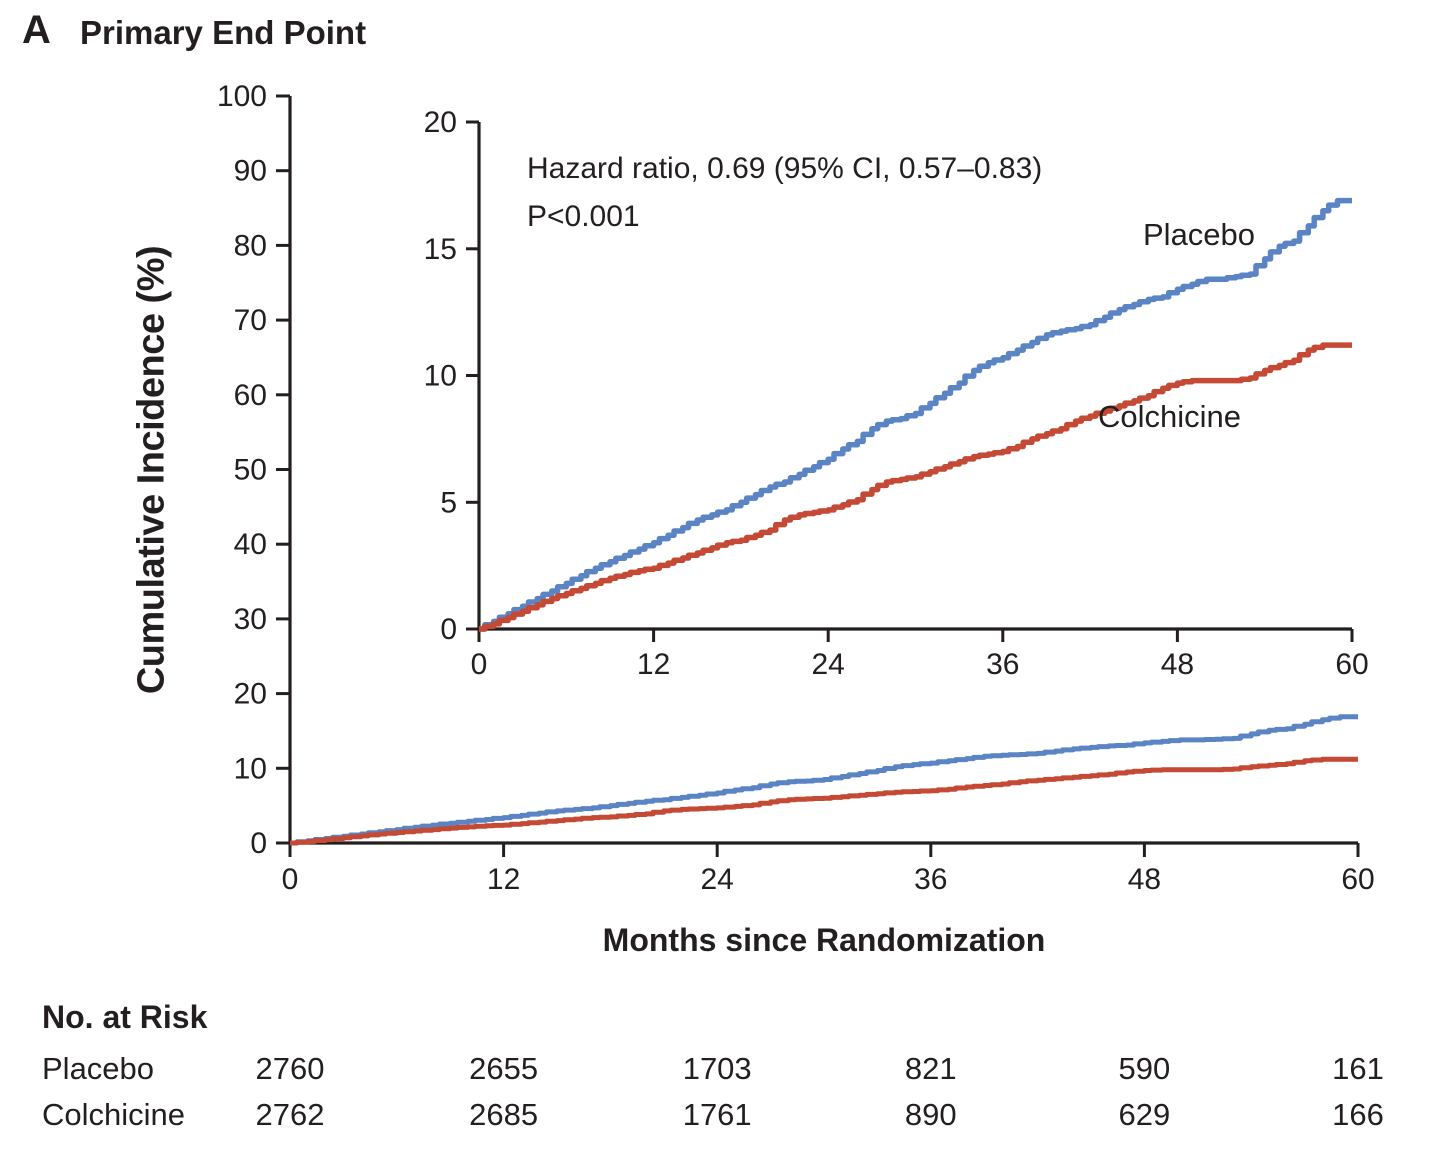 The height and width of the screenshot is (1168, 1436). I want to click on risk-value-colchicine-month-48: 629, so click(1144, 1114).